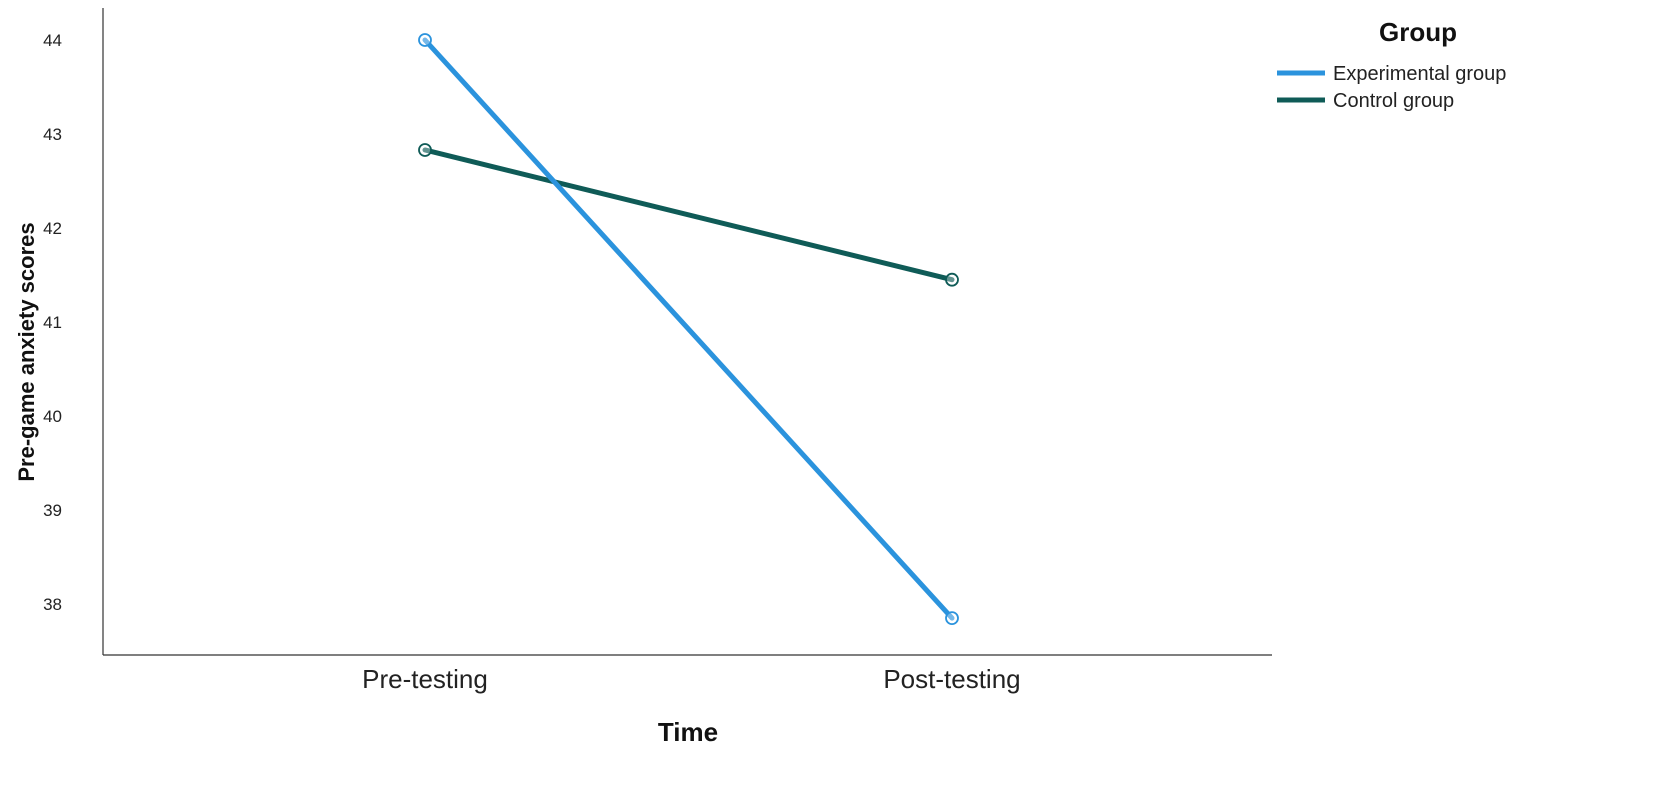 The image size is (1654, 791). What do you see at coordinates (688, 732) in the screenshot?
I see `x-axis-title: Time` at bounding box center [688, 732].